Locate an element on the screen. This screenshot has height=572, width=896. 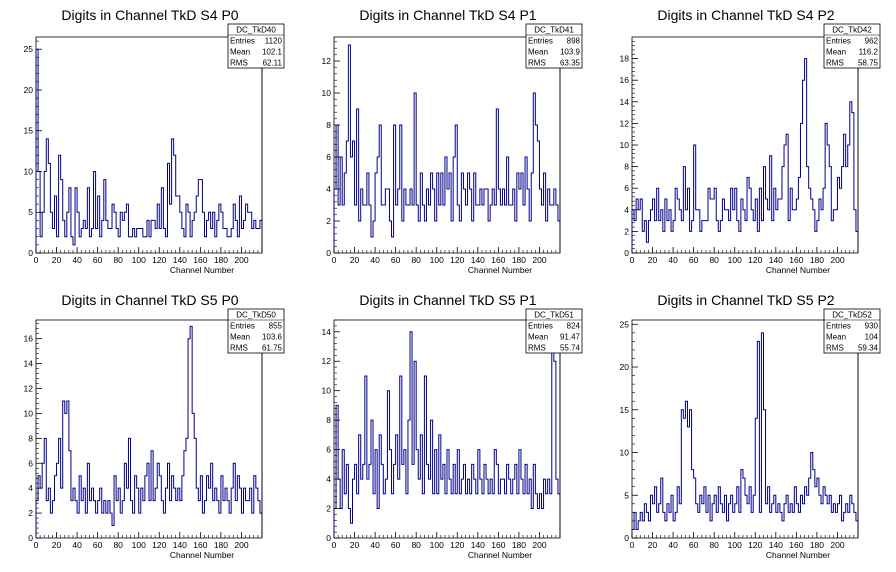
stats-histogram-name: DC_TkD41 is located at coordinates (554, 30).